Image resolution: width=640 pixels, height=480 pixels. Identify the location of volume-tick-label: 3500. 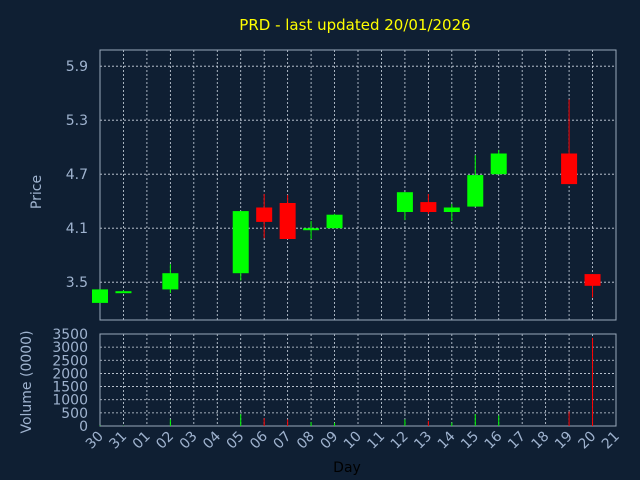
(70, 335).